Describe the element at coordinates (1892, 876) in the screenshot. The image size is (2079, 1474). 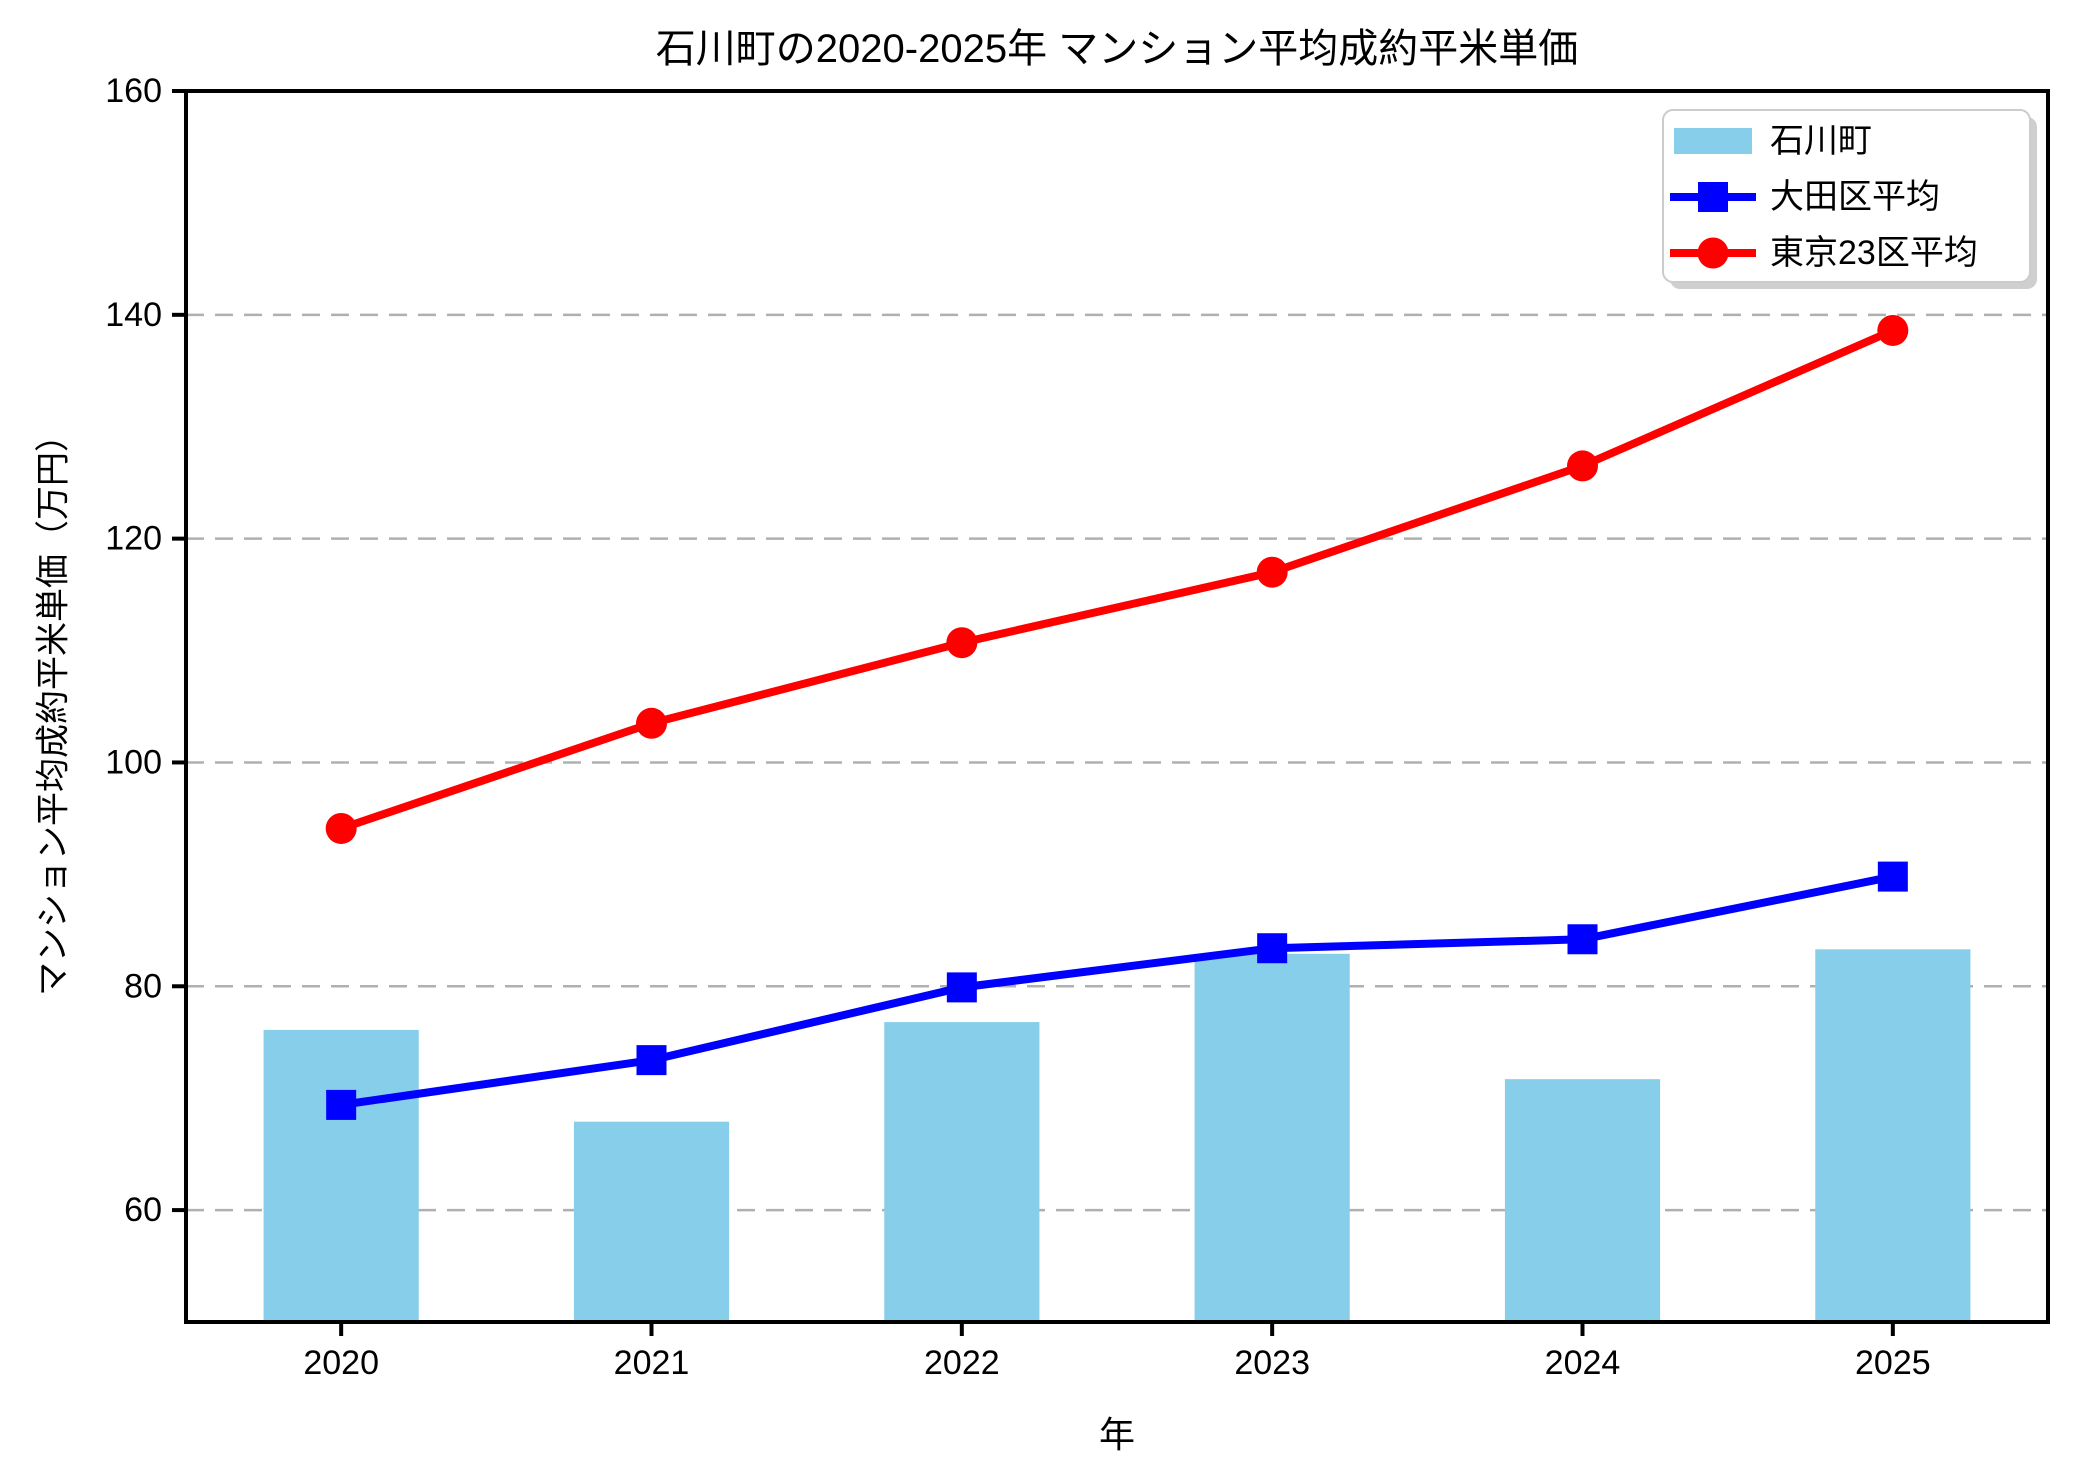
I see `marker-square-2025` at that location.